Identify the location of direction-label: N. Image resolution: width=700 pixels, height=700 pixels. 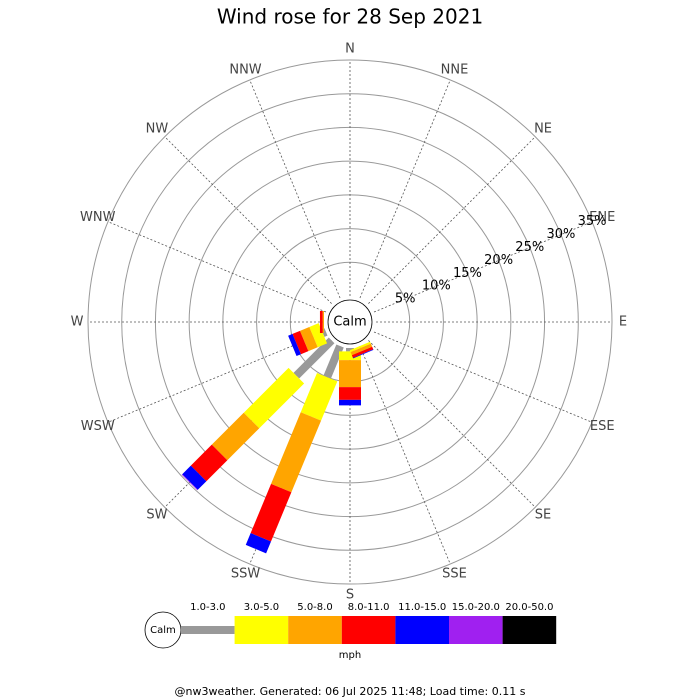
(350, 49).